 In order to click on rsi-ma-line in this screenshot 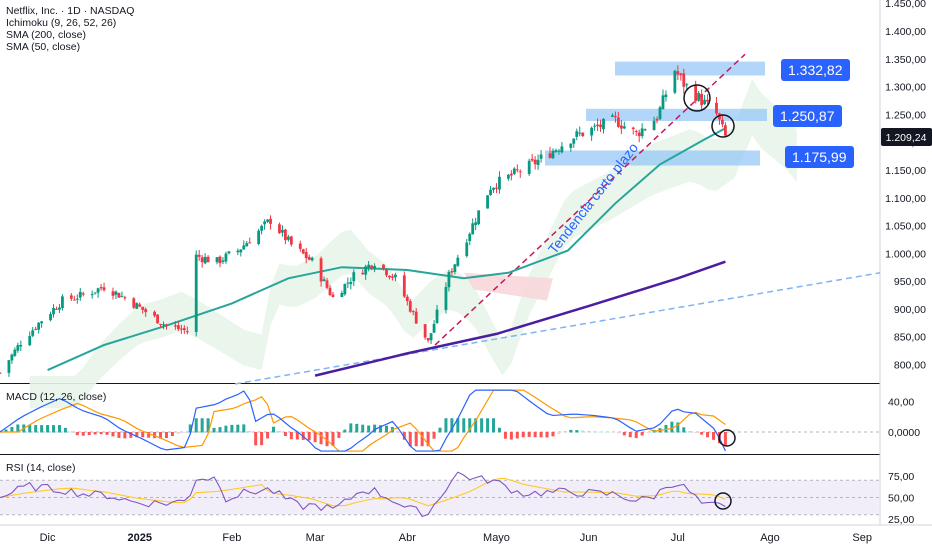, I will do `click(363, 492)`.